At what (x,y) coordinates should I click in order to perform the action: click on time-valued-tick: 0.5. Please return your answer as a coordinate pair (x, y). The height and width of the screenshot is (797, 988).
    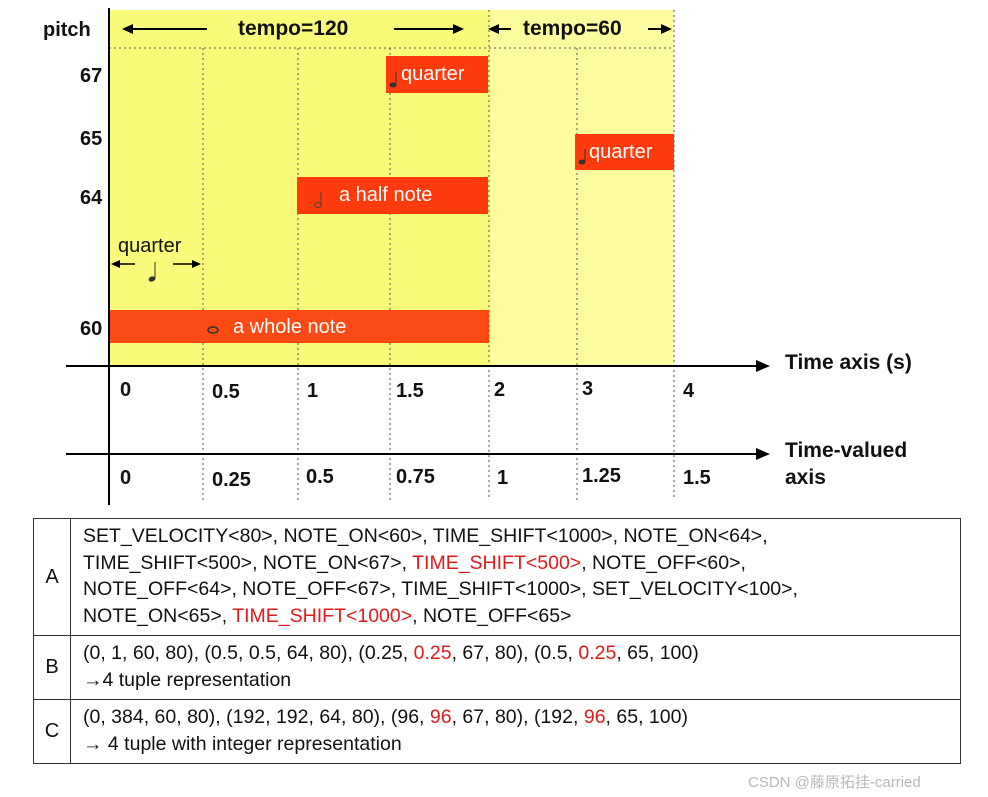
    Looking at the image, I should click on (320, 477).